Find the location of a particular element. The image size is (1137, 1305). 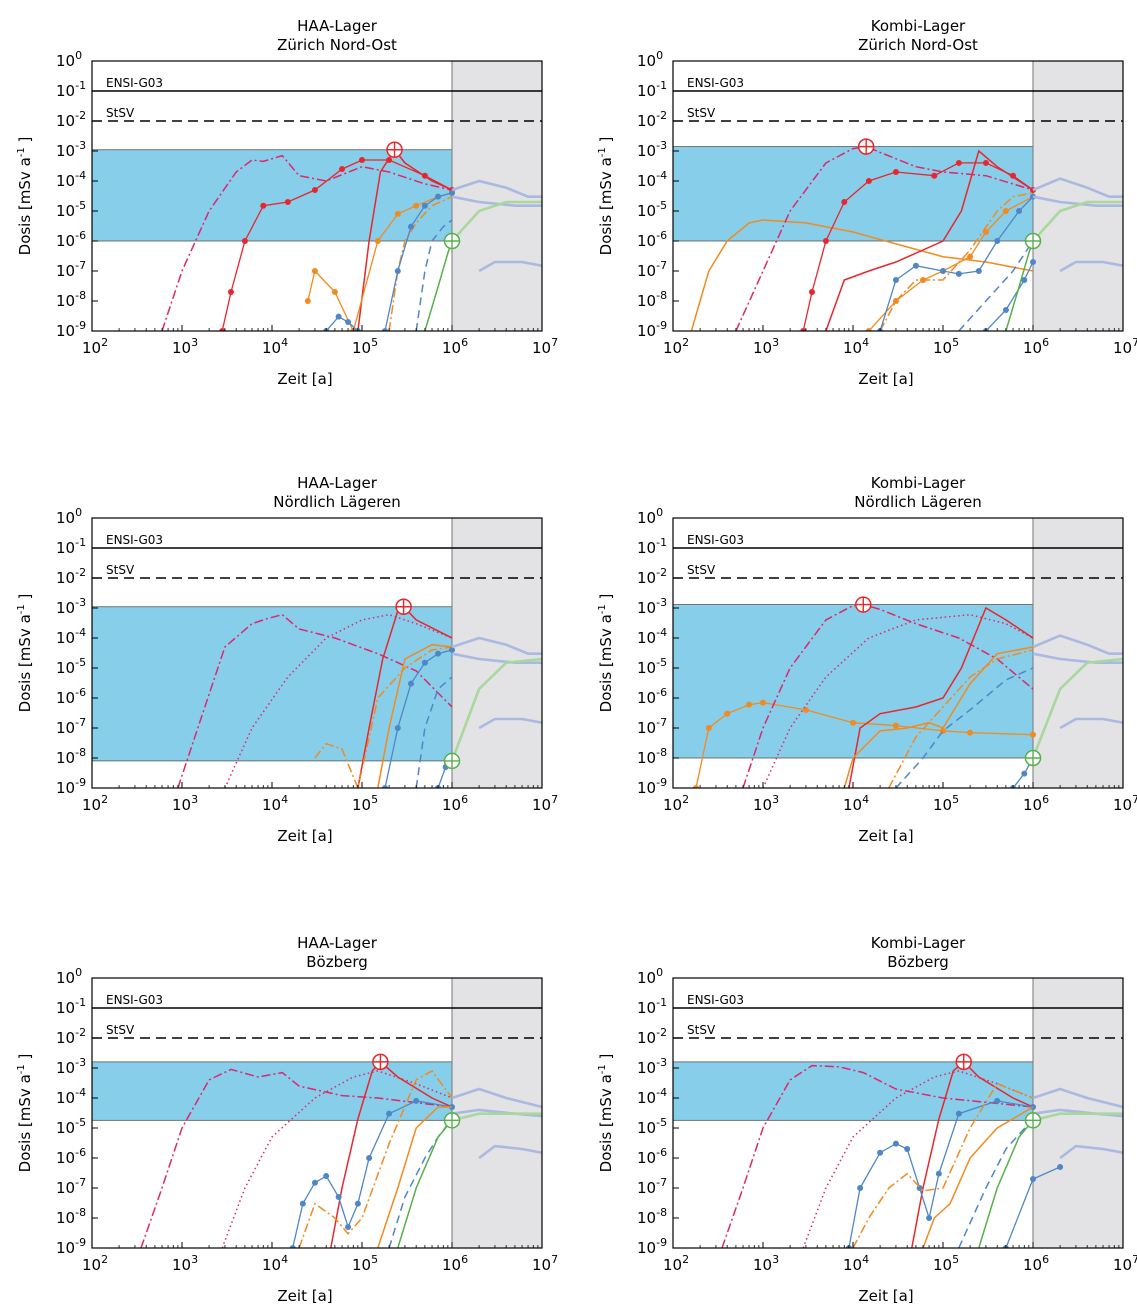

y-tick-label: 10⁻² is located at coordinates (71, 1036).